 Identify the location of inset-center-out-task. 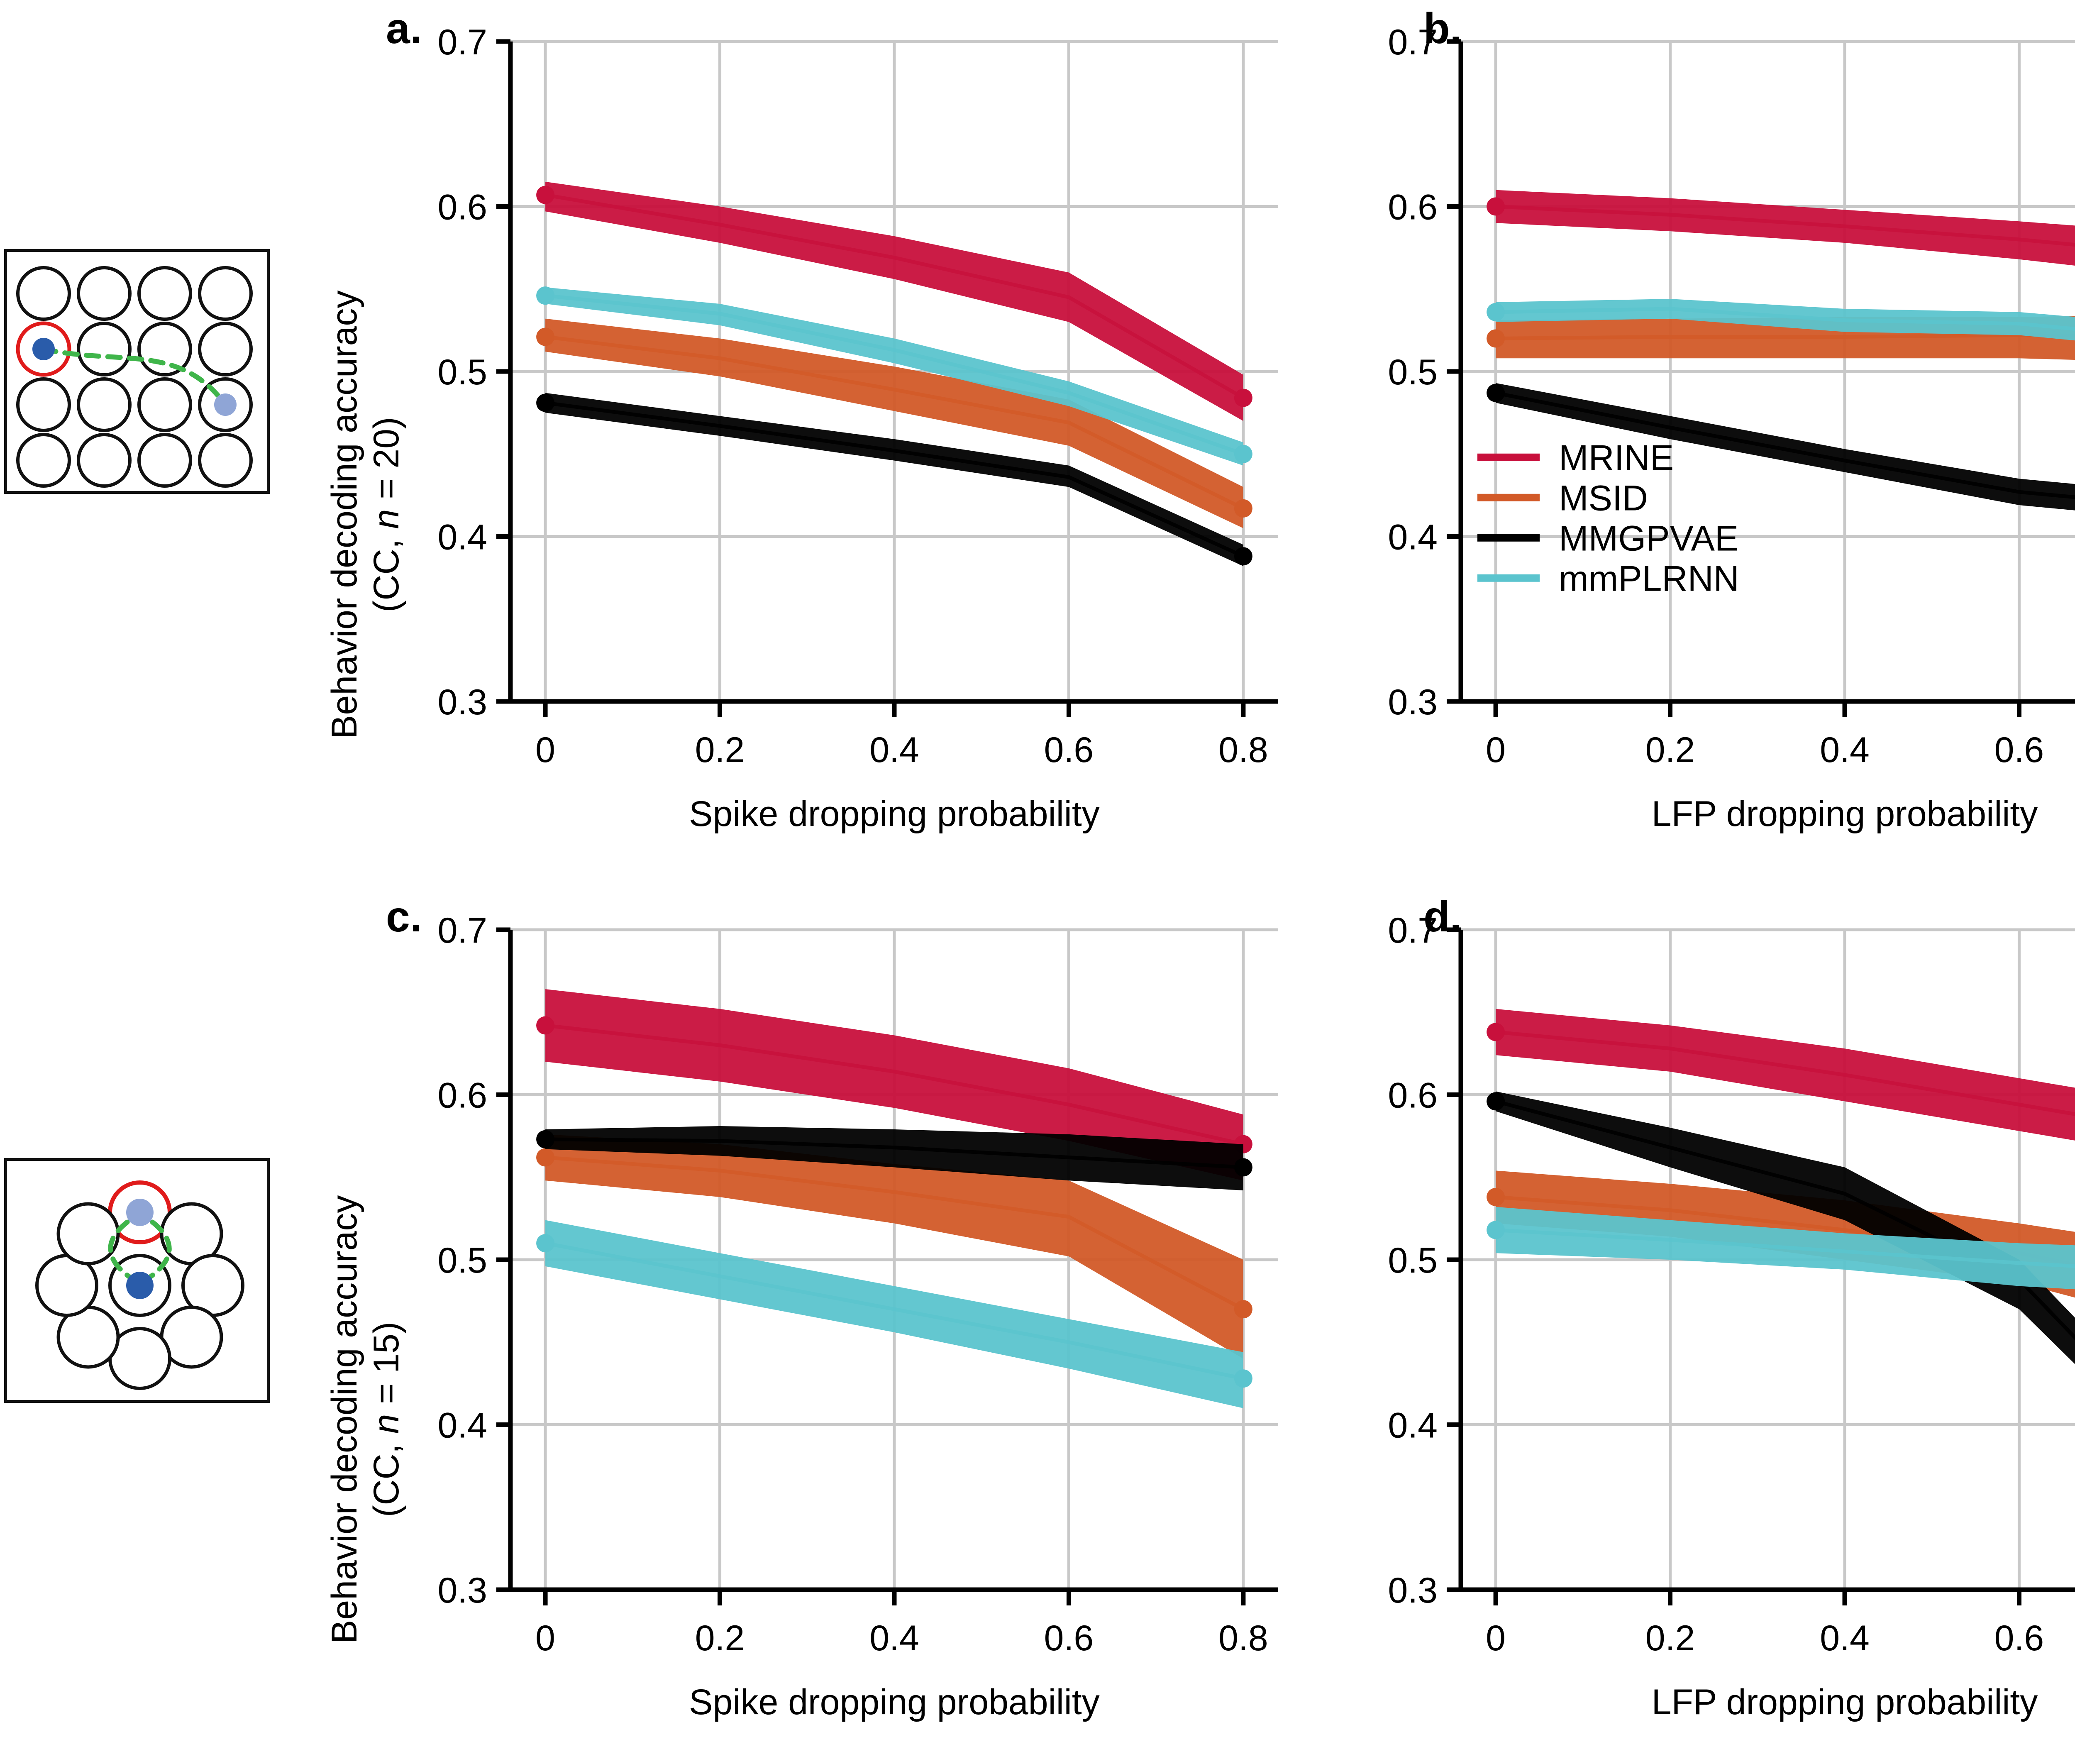
(137, 1280).